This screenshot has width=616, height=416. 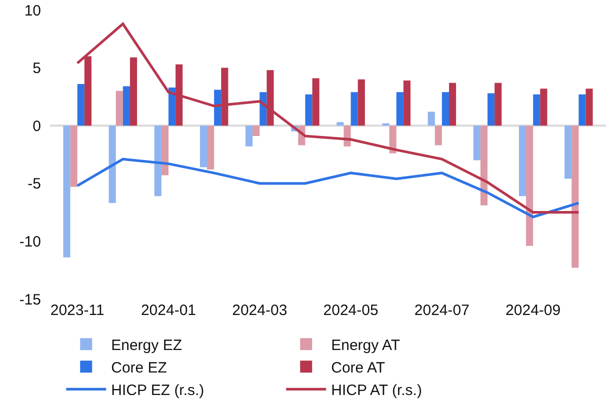 I want to click on x-tick-label: 2024-07, so click(x=442, y=310).